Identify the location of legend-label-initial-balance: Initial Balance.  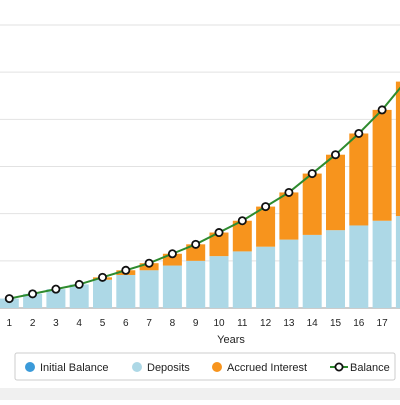
(74, 368).